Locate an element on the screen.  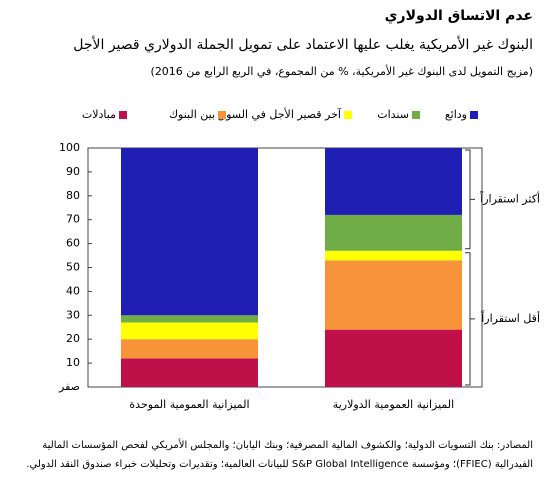
y-tick-label: صفر is located at coordinates (69, 386).